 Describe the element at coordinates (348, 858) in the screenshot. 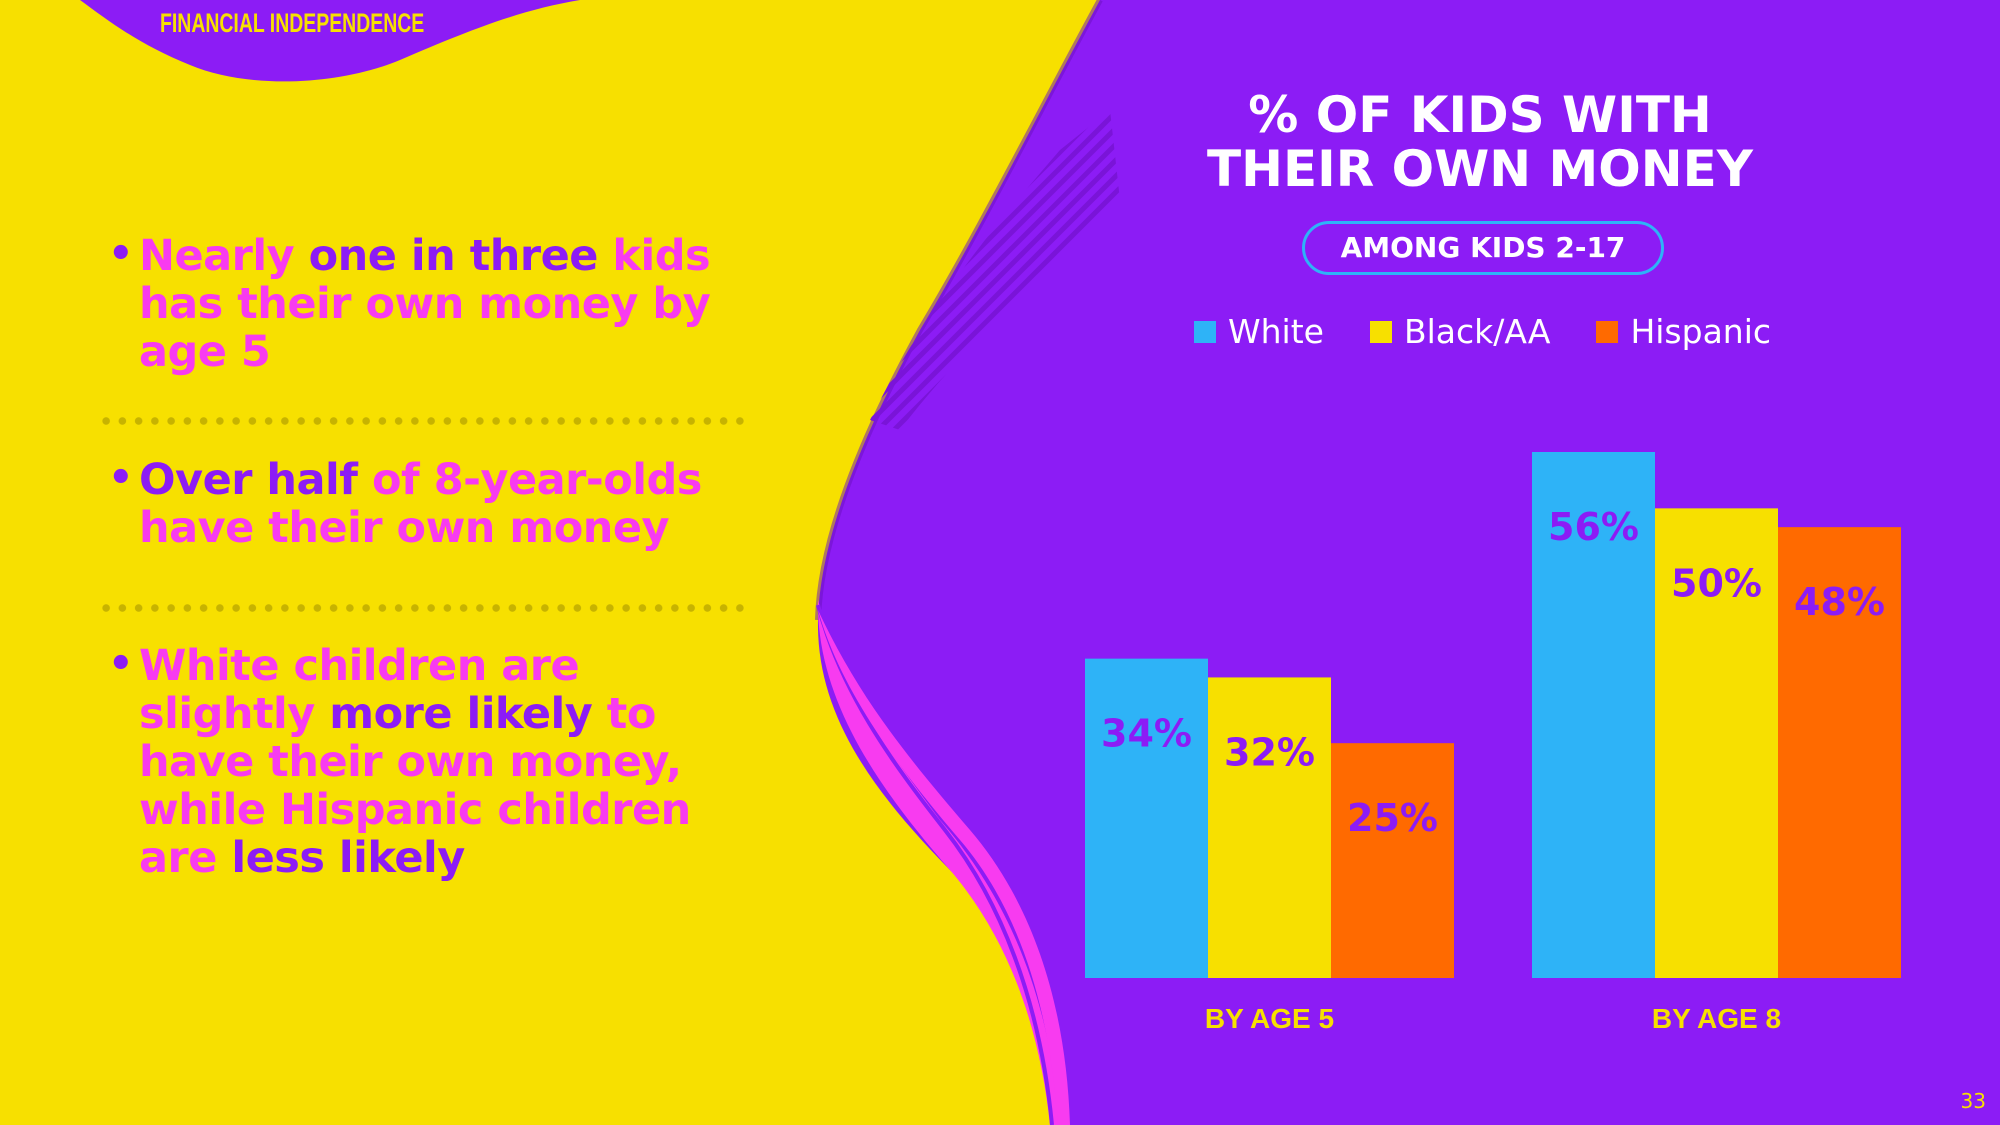

I see `bullet-highlight: less likely` at that location.